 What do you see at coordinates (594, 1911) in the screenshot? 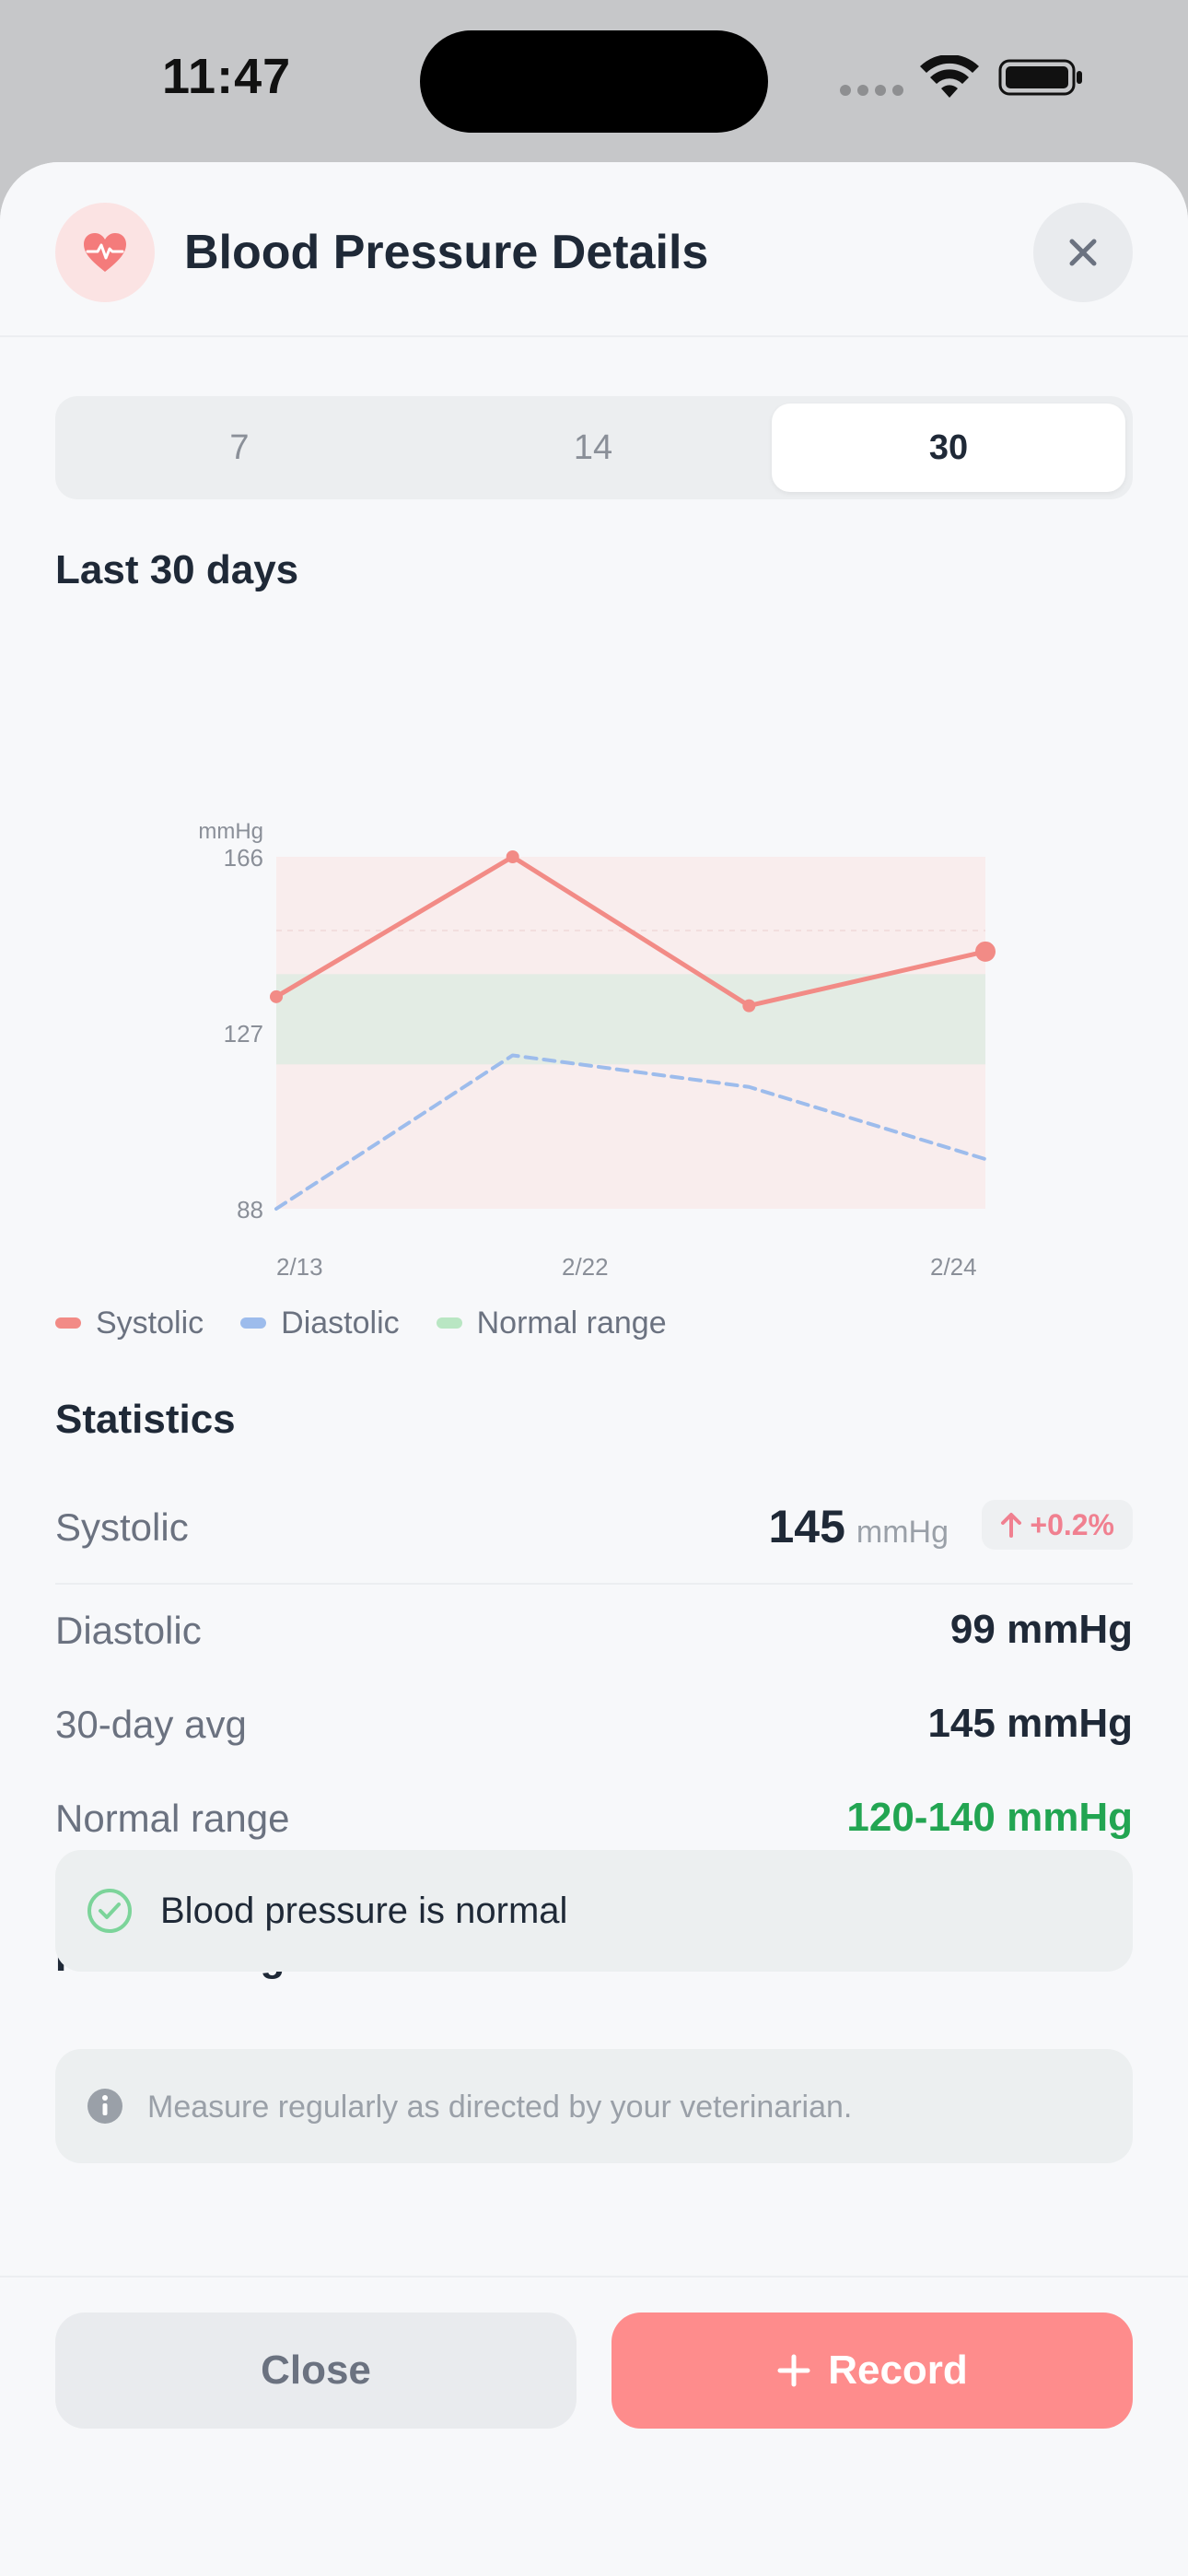
I see `insight-card: Blood pressure is normal` at bounding box center [594, 1911].